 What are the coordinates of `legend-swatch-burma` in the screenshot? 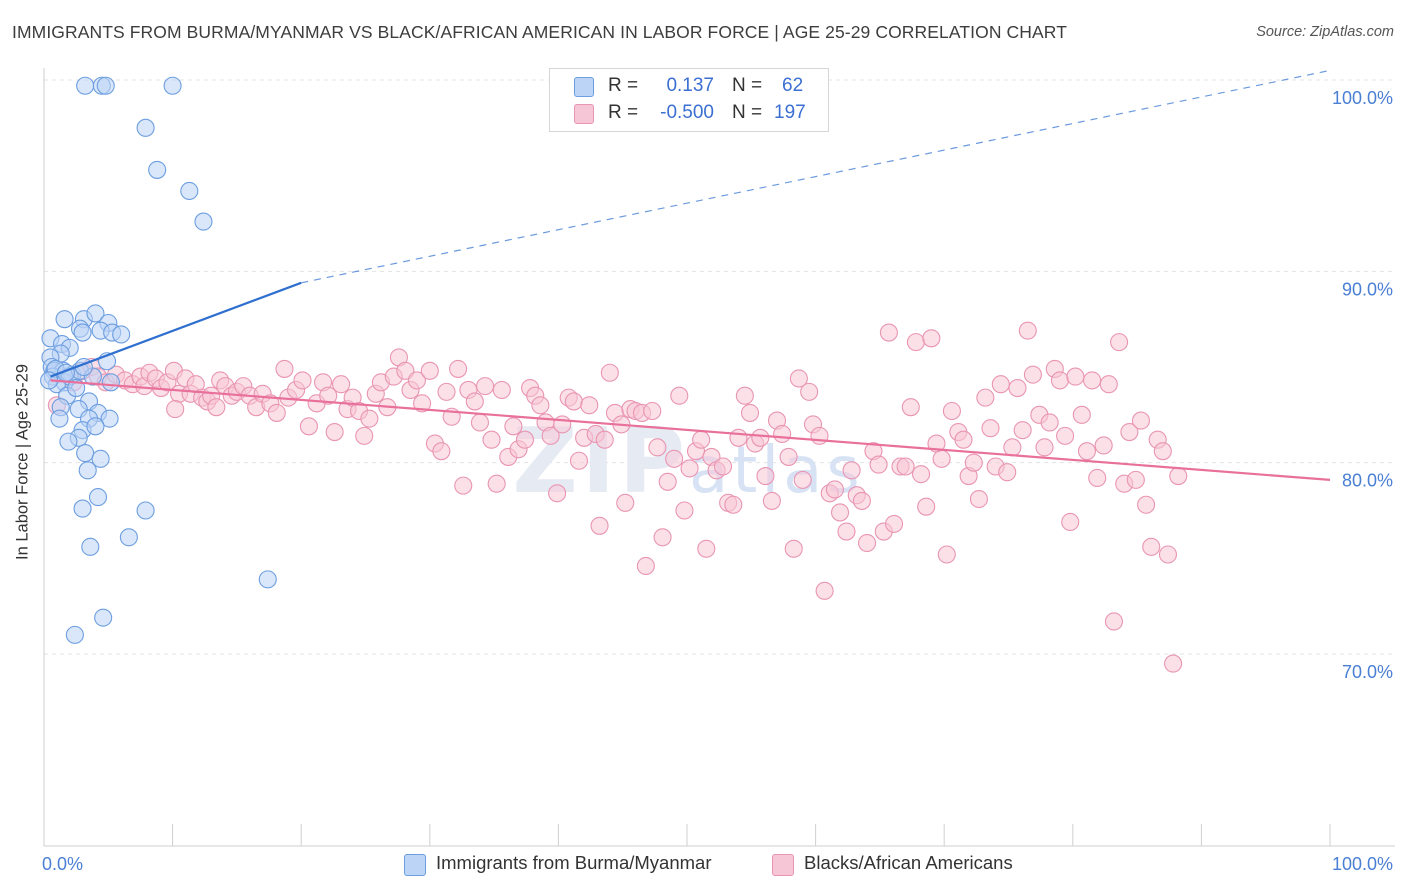 It's located at (584, 87).